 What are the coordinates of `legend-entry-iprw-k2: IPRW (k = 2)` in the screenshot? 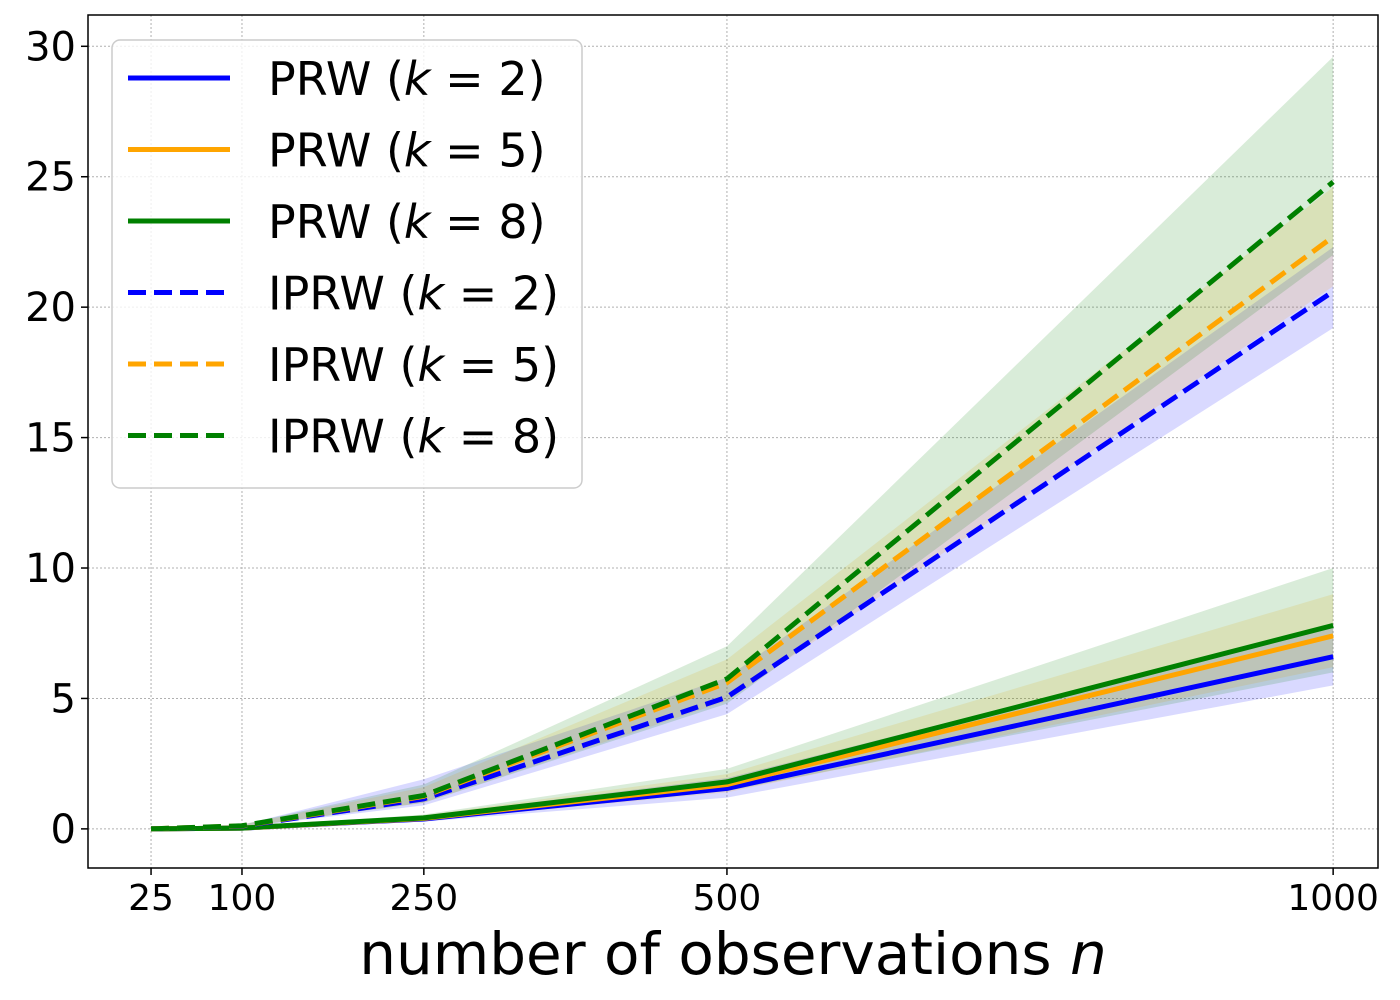 It's located at (343, 294).